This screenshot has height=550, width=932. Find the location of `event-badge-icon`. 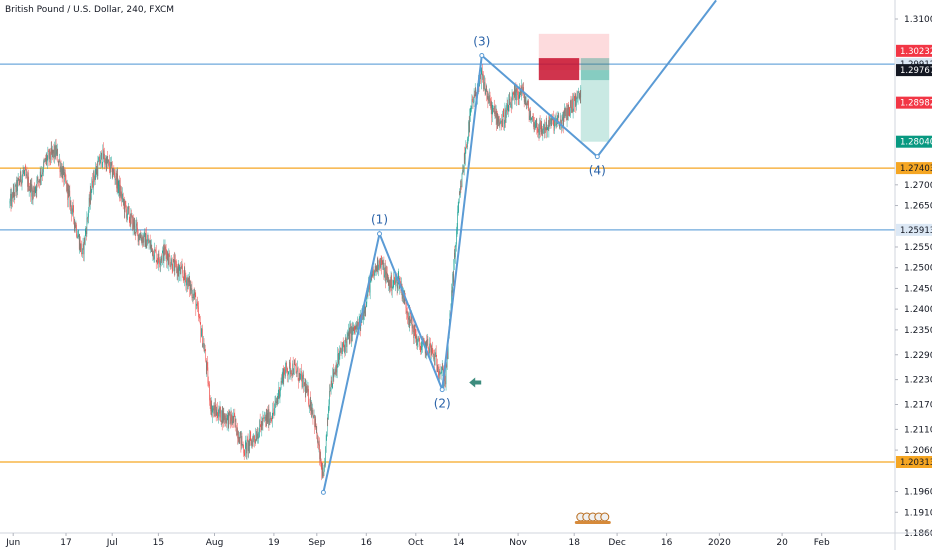

event-badge-icon is located at coordinates (605, 517).